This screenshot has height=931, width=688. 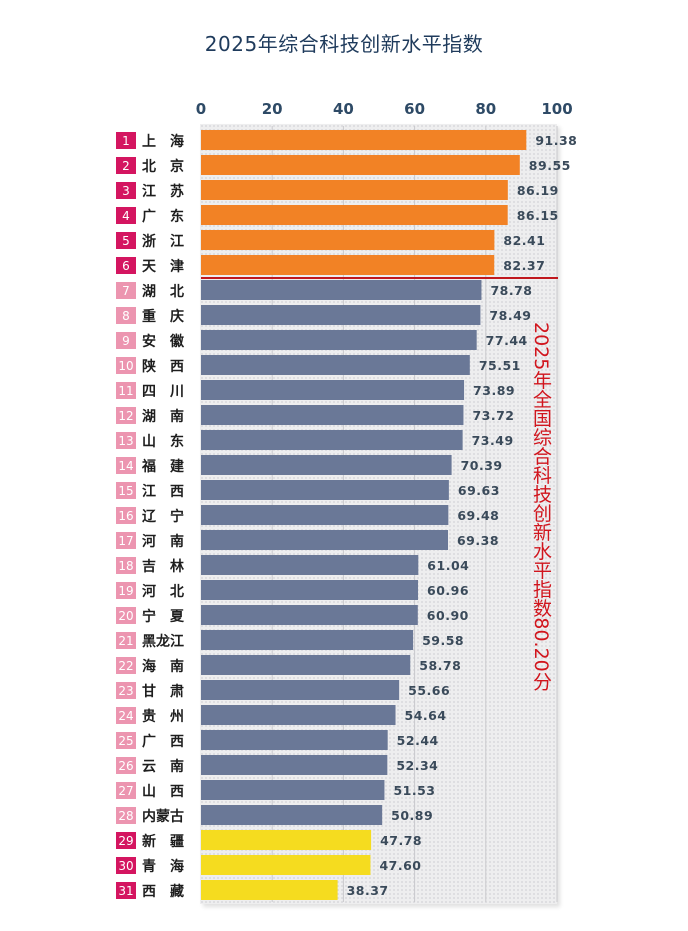 I want to click on value-label: 60.96, so click(x=448, y=590).